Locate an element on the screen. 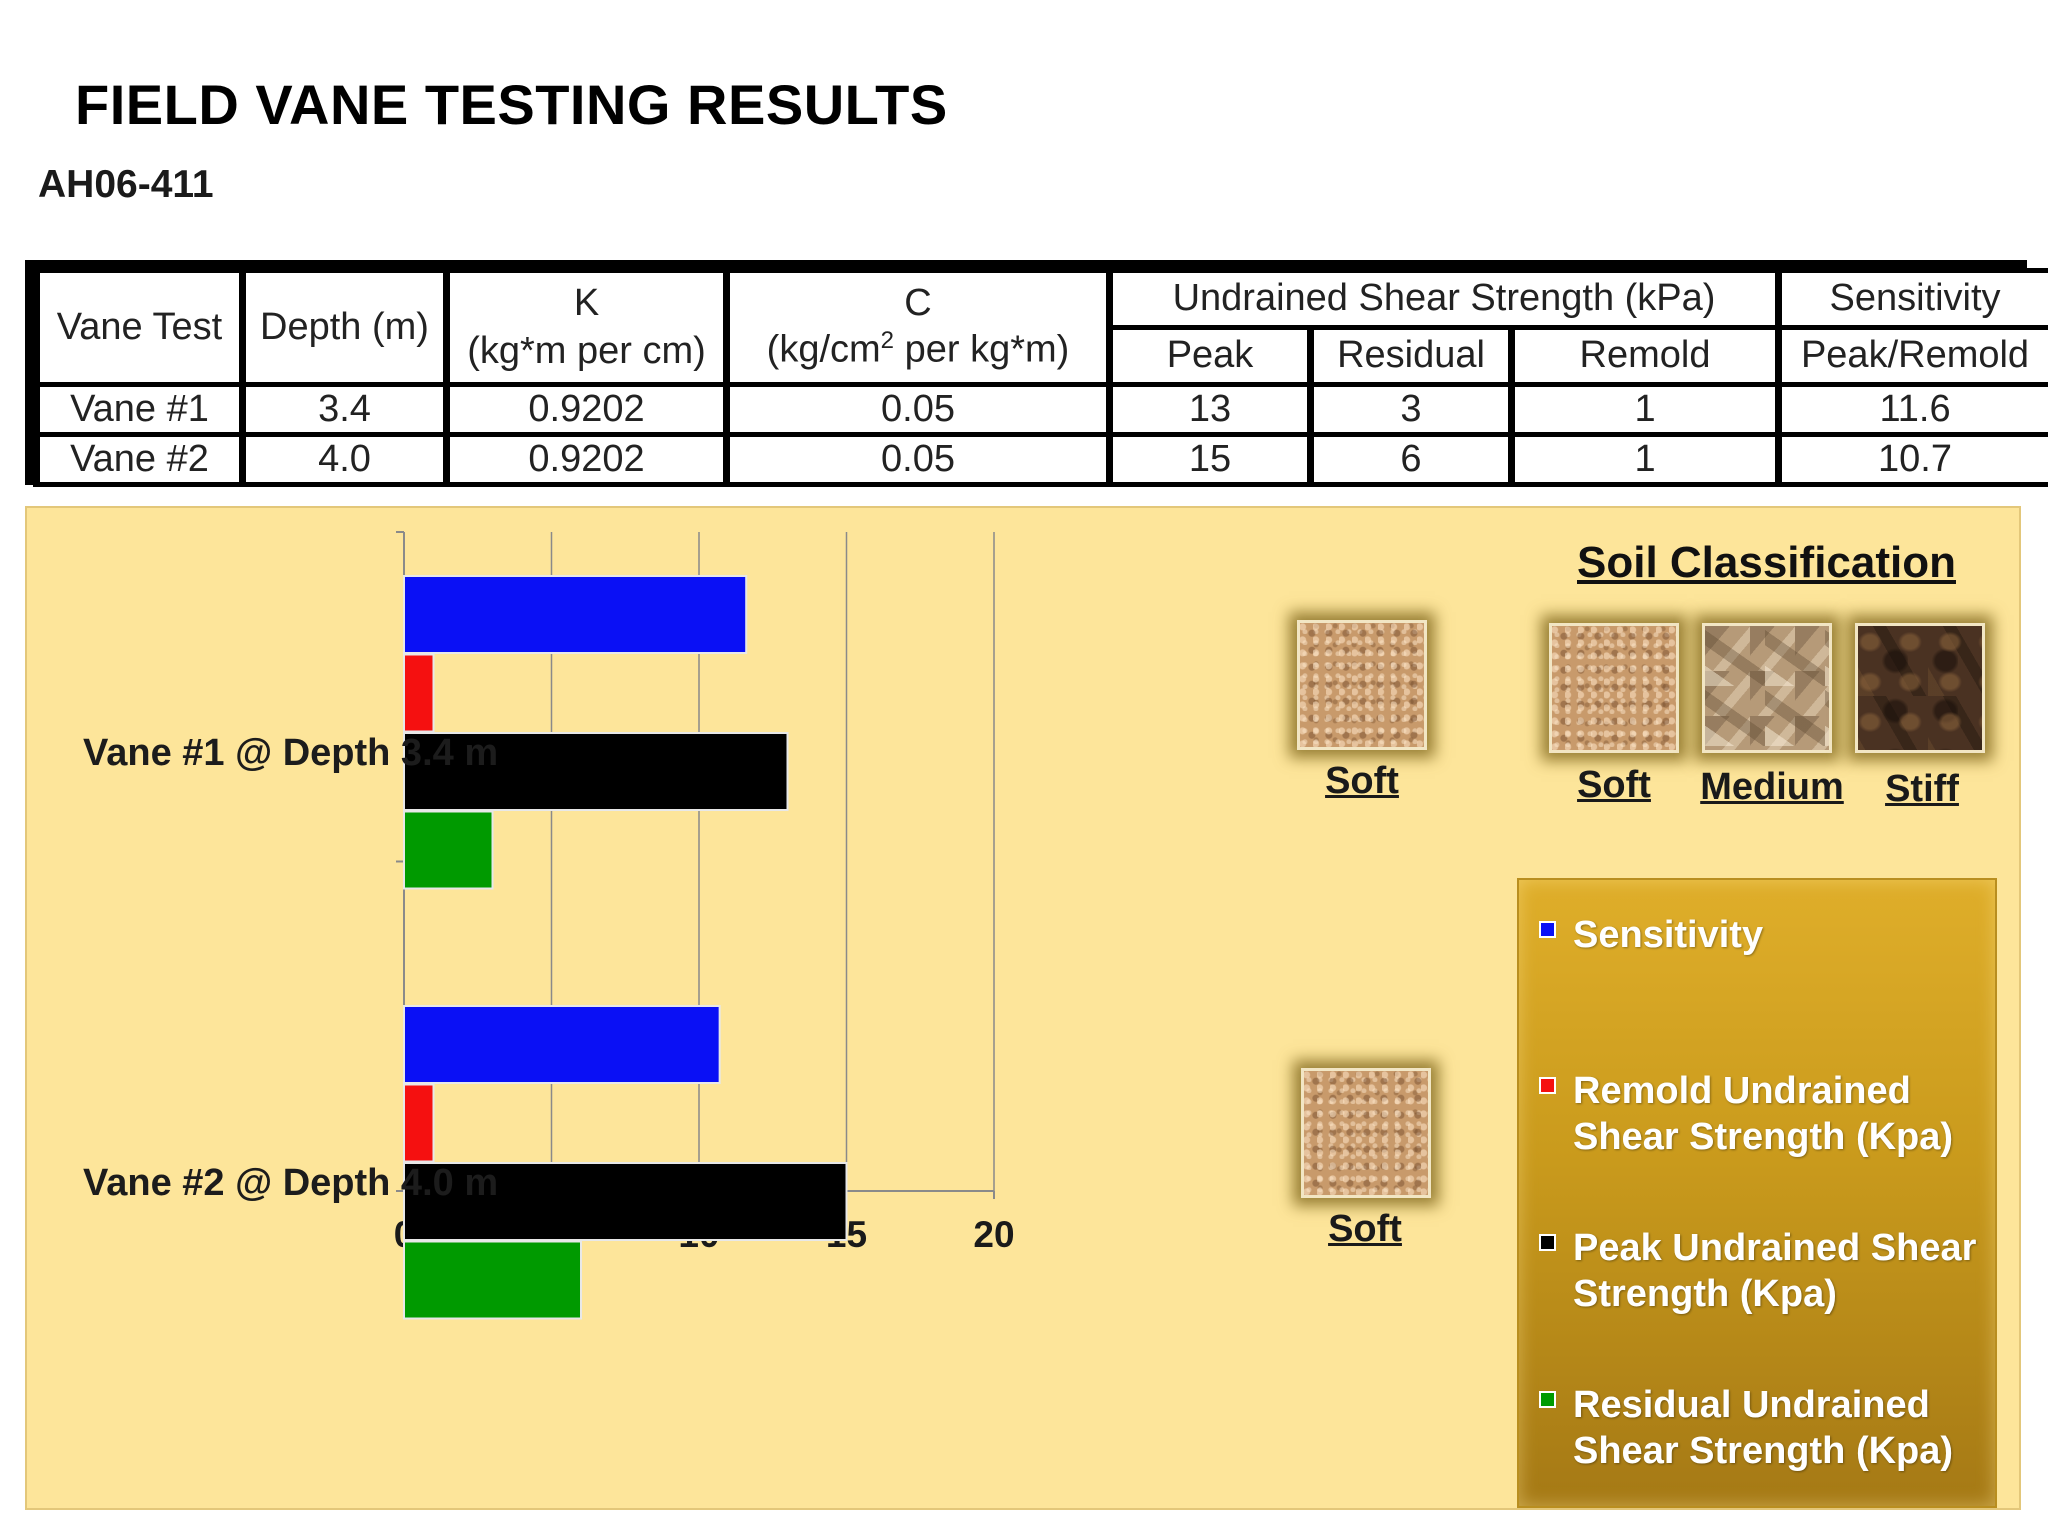 This screenshot has height=1536, width=2048. header-undrained-shear-strength: Undrained Shear Strength (kPa) is located at coordinates (1444, 299).